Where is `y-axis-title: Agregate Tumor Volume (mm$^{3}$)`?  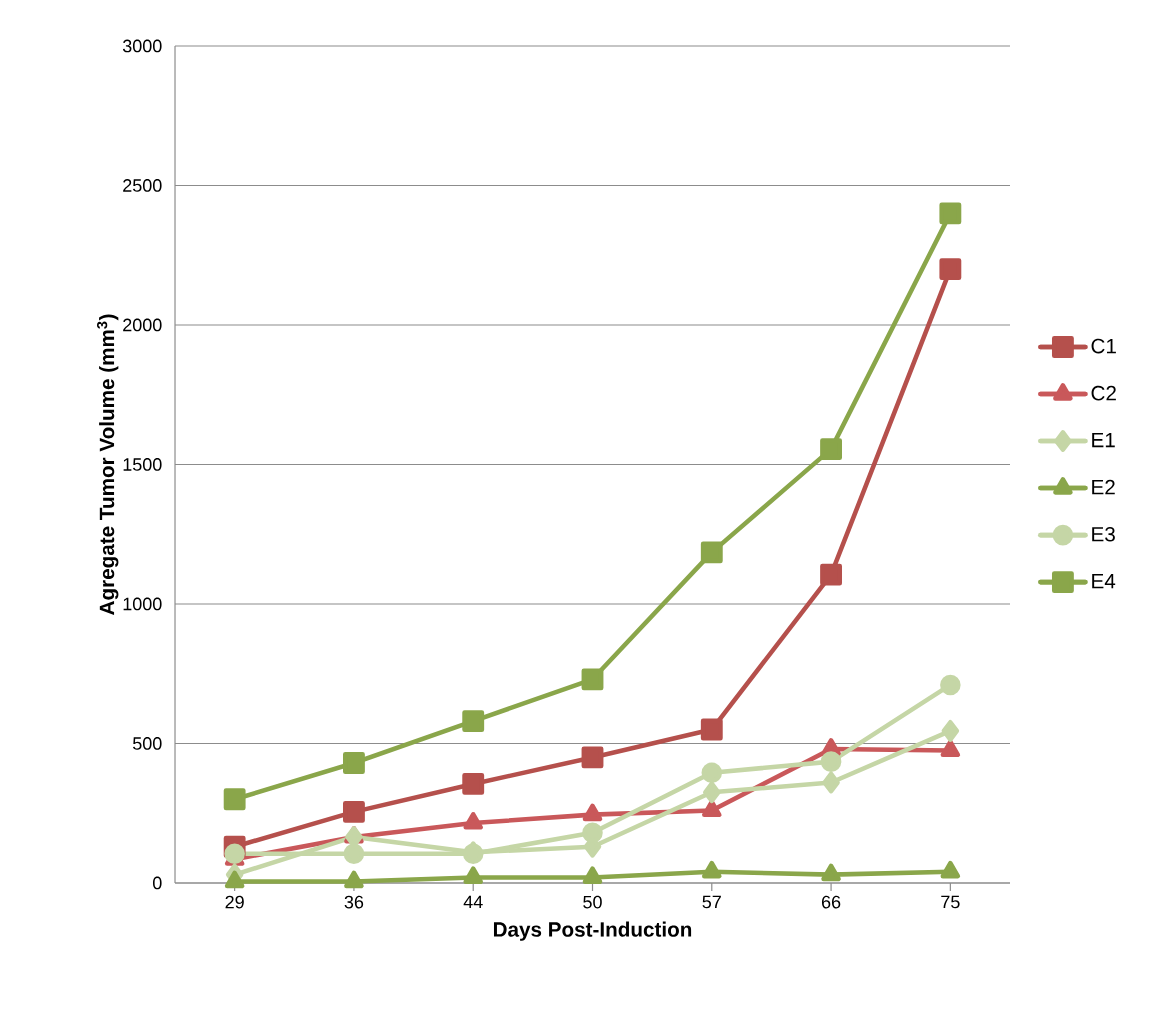
y-axis-title: Agregate Tumor Volume (mm$^{3}$) is located at coordinates (107, 464).